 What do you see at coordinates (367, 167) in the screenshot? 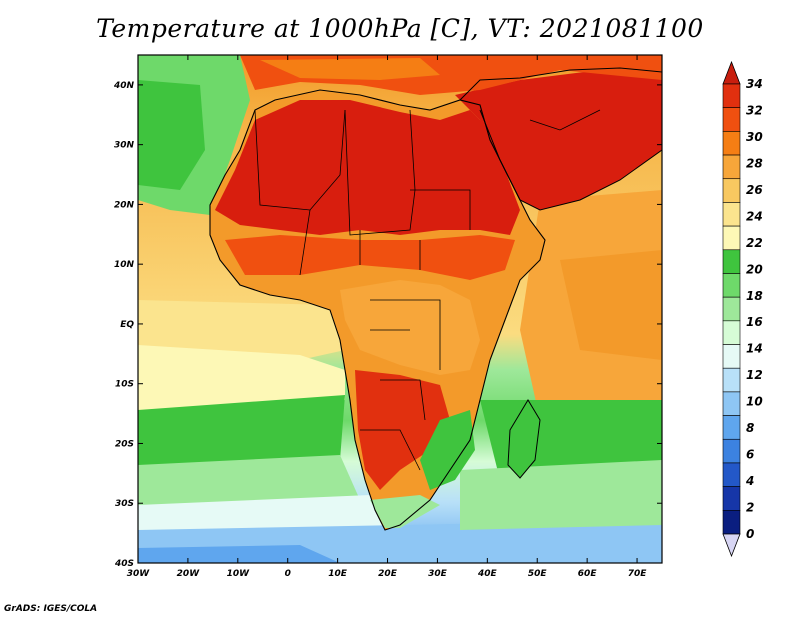
I see `sahara-hot-zone` at bounding box center [367, 167].